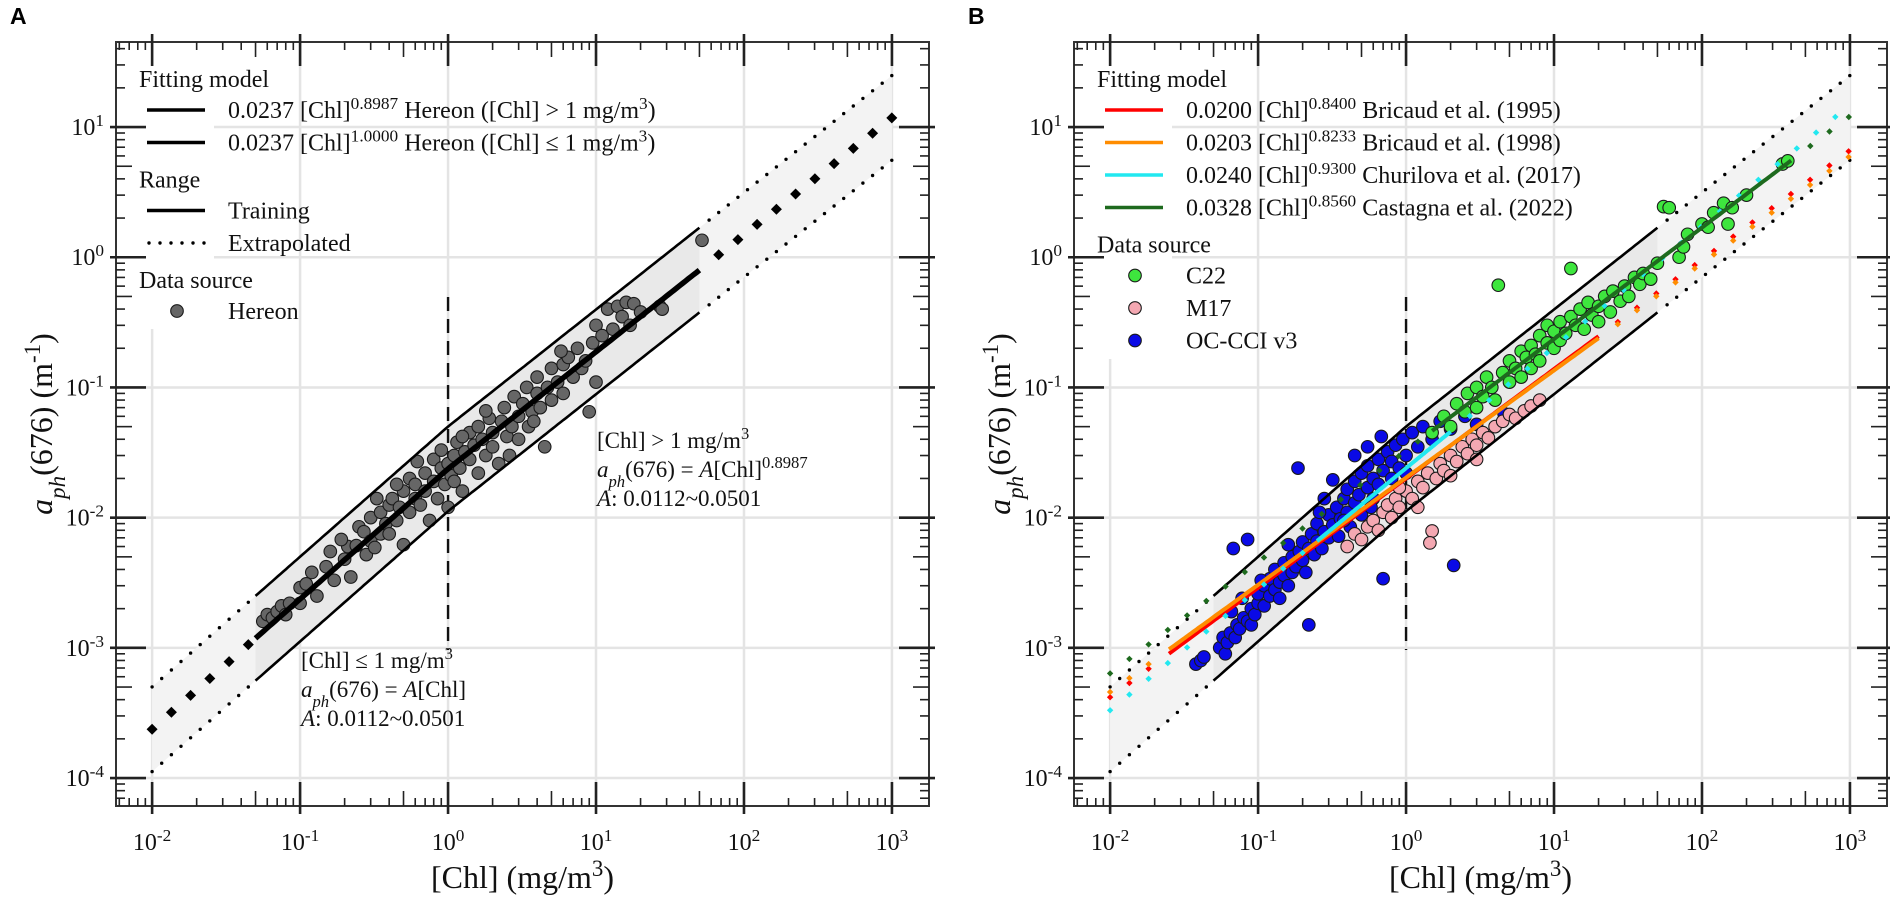 Image resolution: width=1890 pixels, height=901 pixels. I want to click on text-segment: 0.0328 [Chl], so click(1247, 209).